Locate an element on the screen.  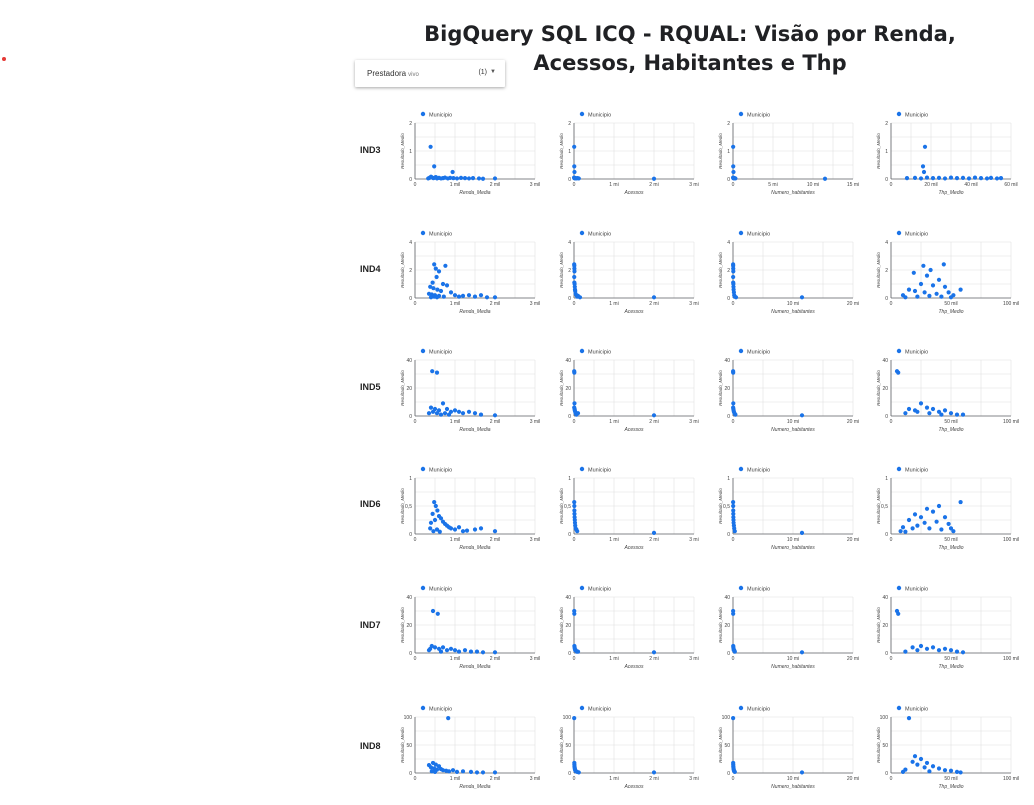
row-label-ind3: IND3 is located at coordinates (370, 150).